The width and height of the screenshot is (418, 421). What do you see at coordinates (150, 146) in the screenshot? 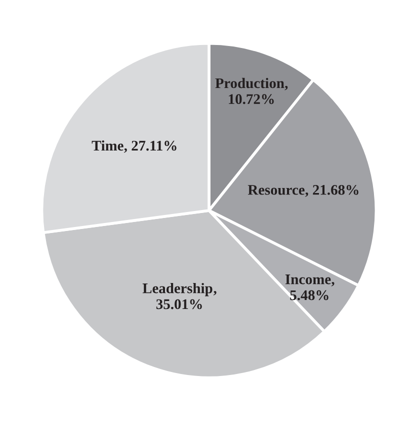
I see `data-label: , 27.11%` at bounding box center [150, 146].